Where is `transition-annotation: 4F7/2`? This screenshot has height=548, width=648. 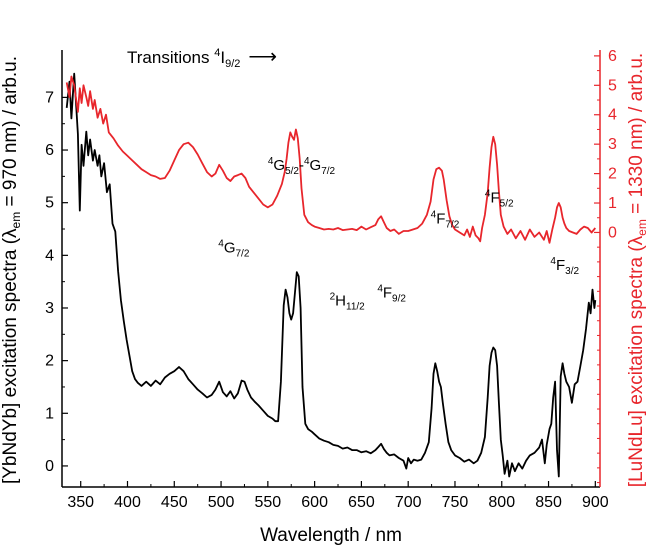 transition-annotation: 4F7/2 is located at coordinates (445, 220).